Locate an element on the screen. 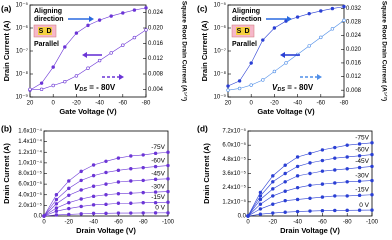 The width and height of the screenshot is (392, 240). y-tick-label: 6.0x10⁻⁵ is located at coordinates (30, 184).